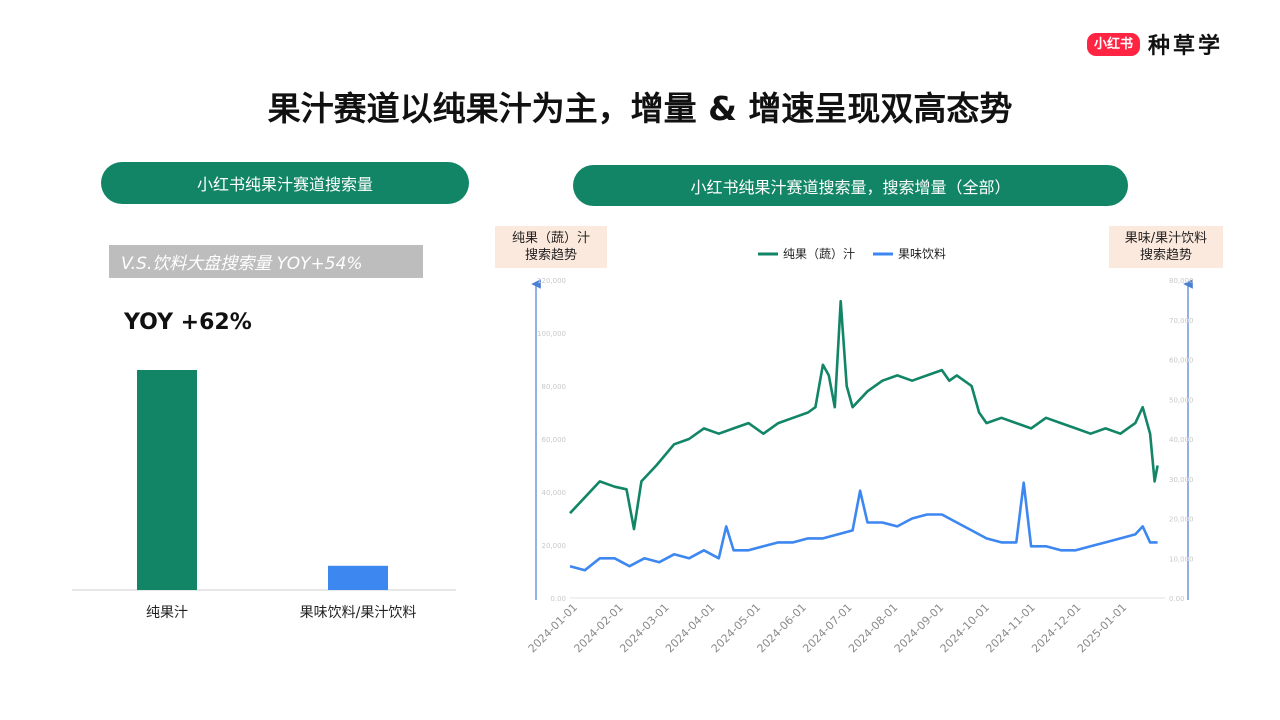 The height and width of the screenshot is (720, 1280). What do you see at coordinates (640, 108) in the screenshot?
I see `page-title: 果汁赛道以纯果汁为主，增量 & 增速呈现双高态势` at bounding box center [640, 108].